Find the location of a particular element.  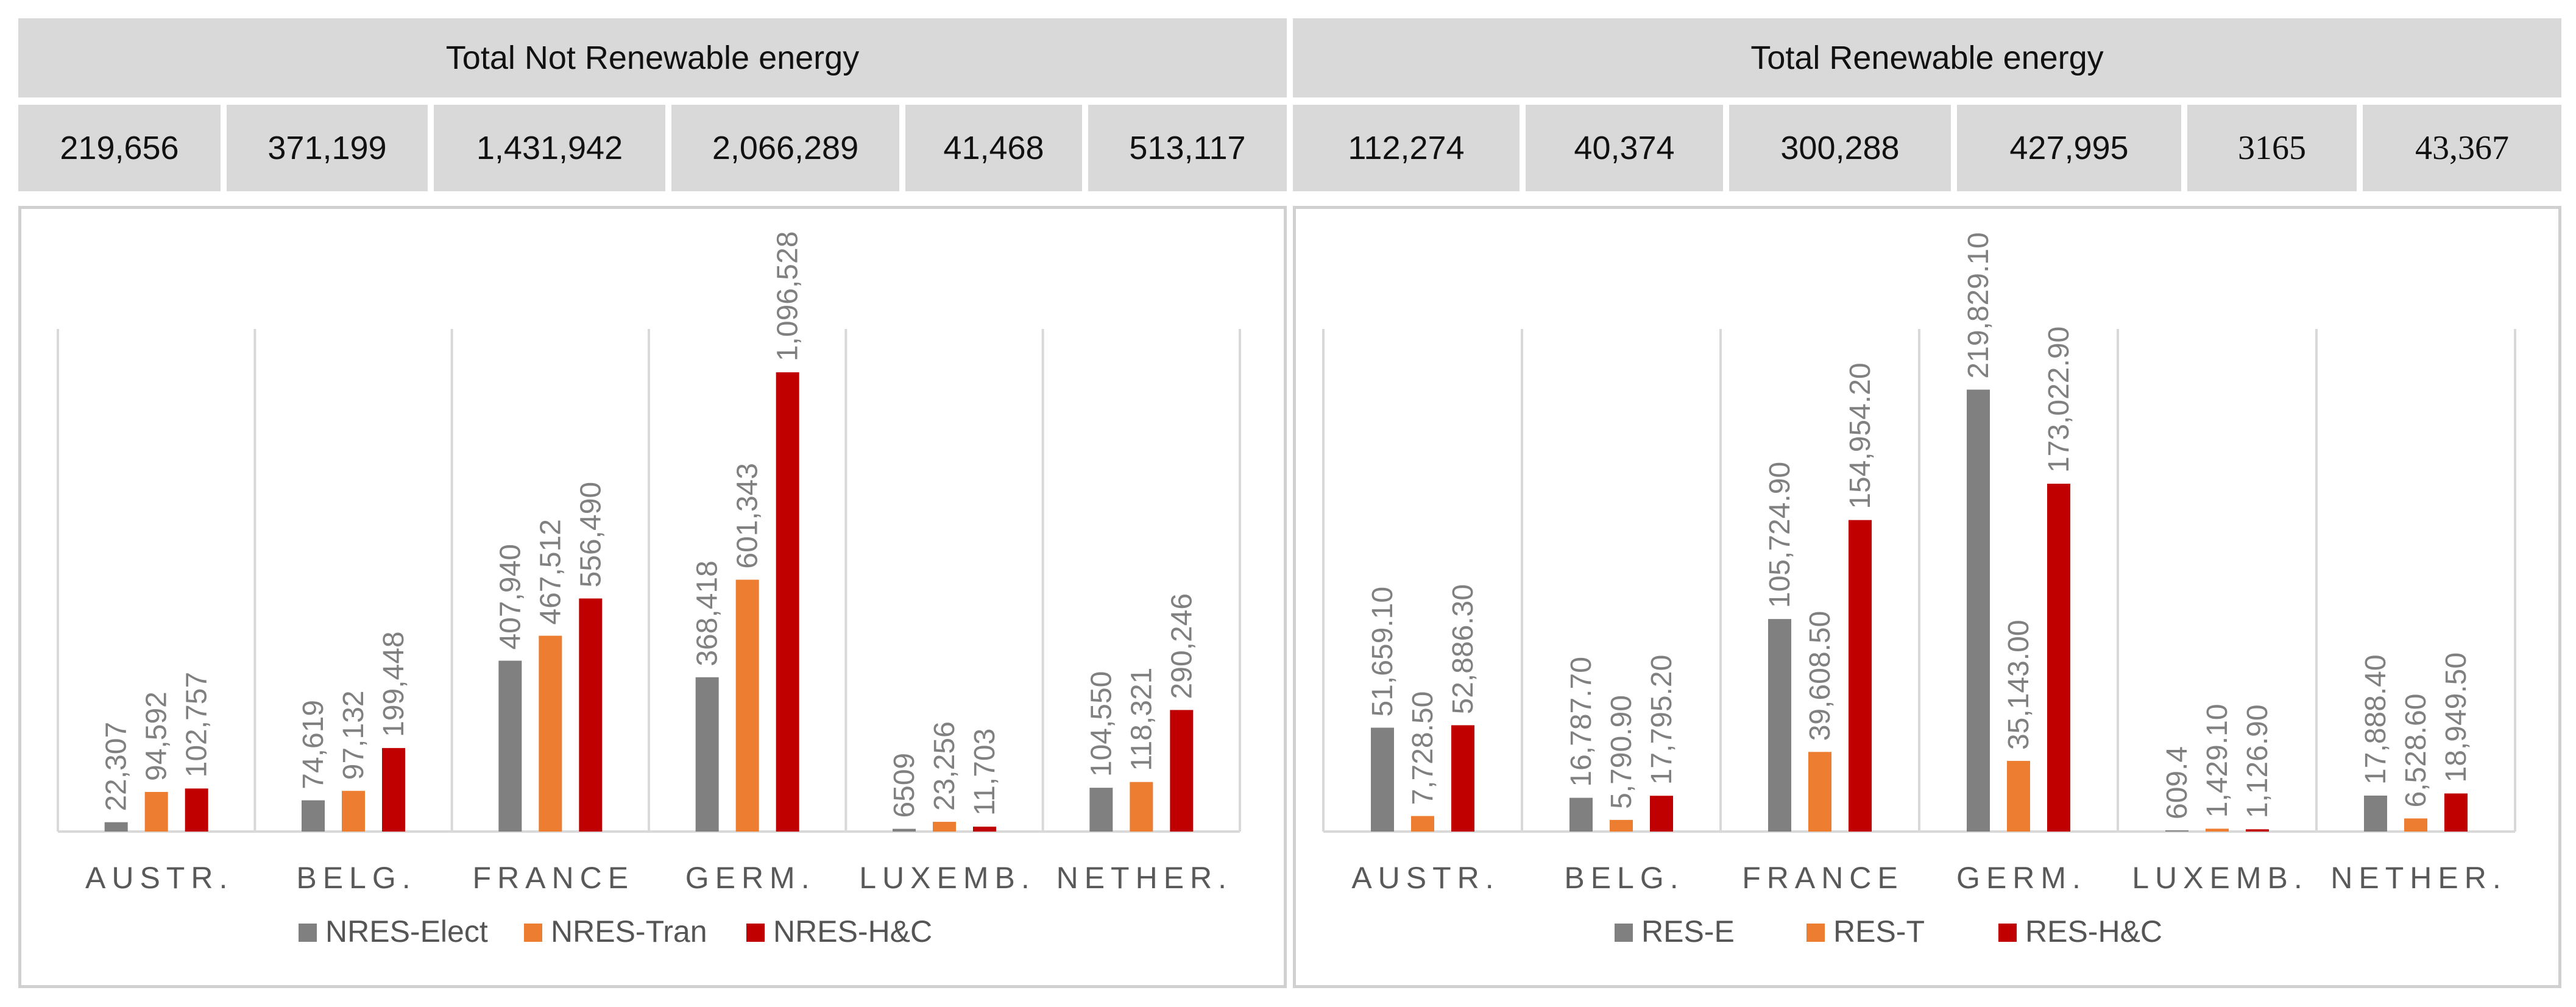

total-renewable-austria: 112,274 is located at coordinates (1406, 148).